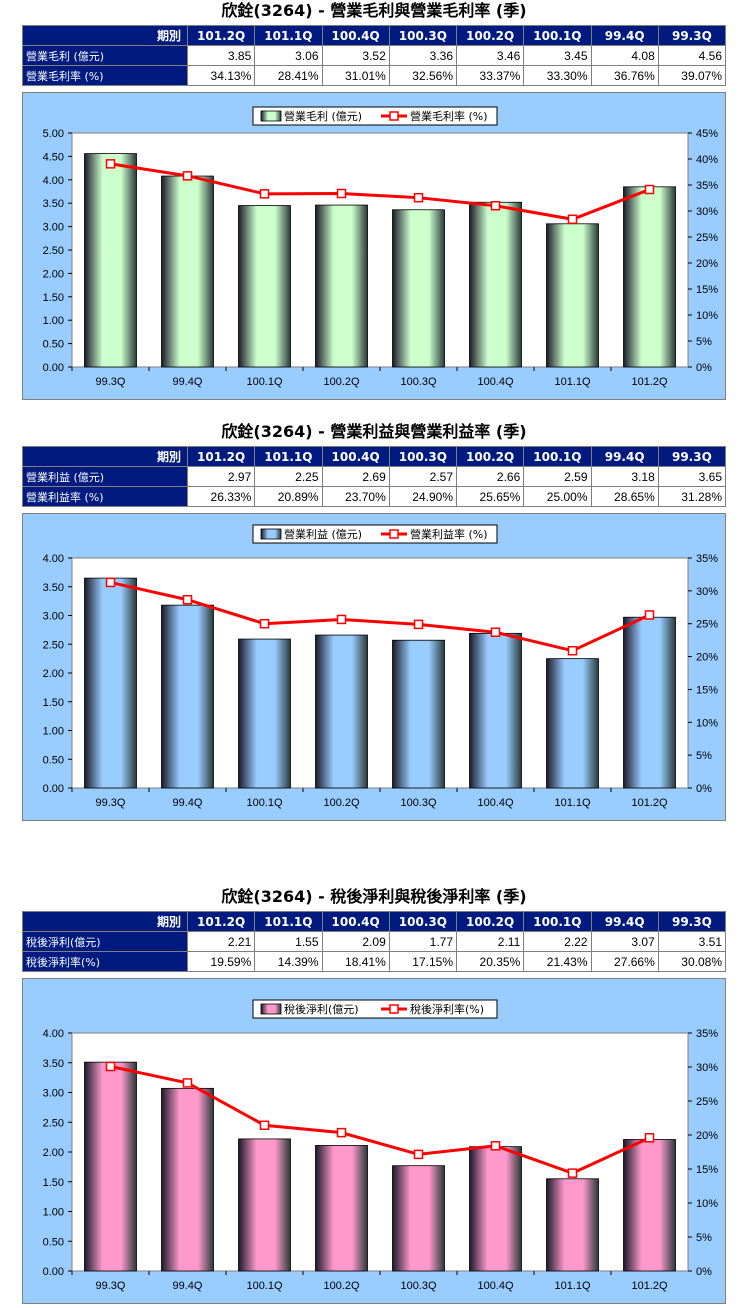 The image size is (748, 1308). What do you see at coordinates (53, 321) in the screenshot?
I see `y-tick-label: 1.00` at bounding box center [53, 321].